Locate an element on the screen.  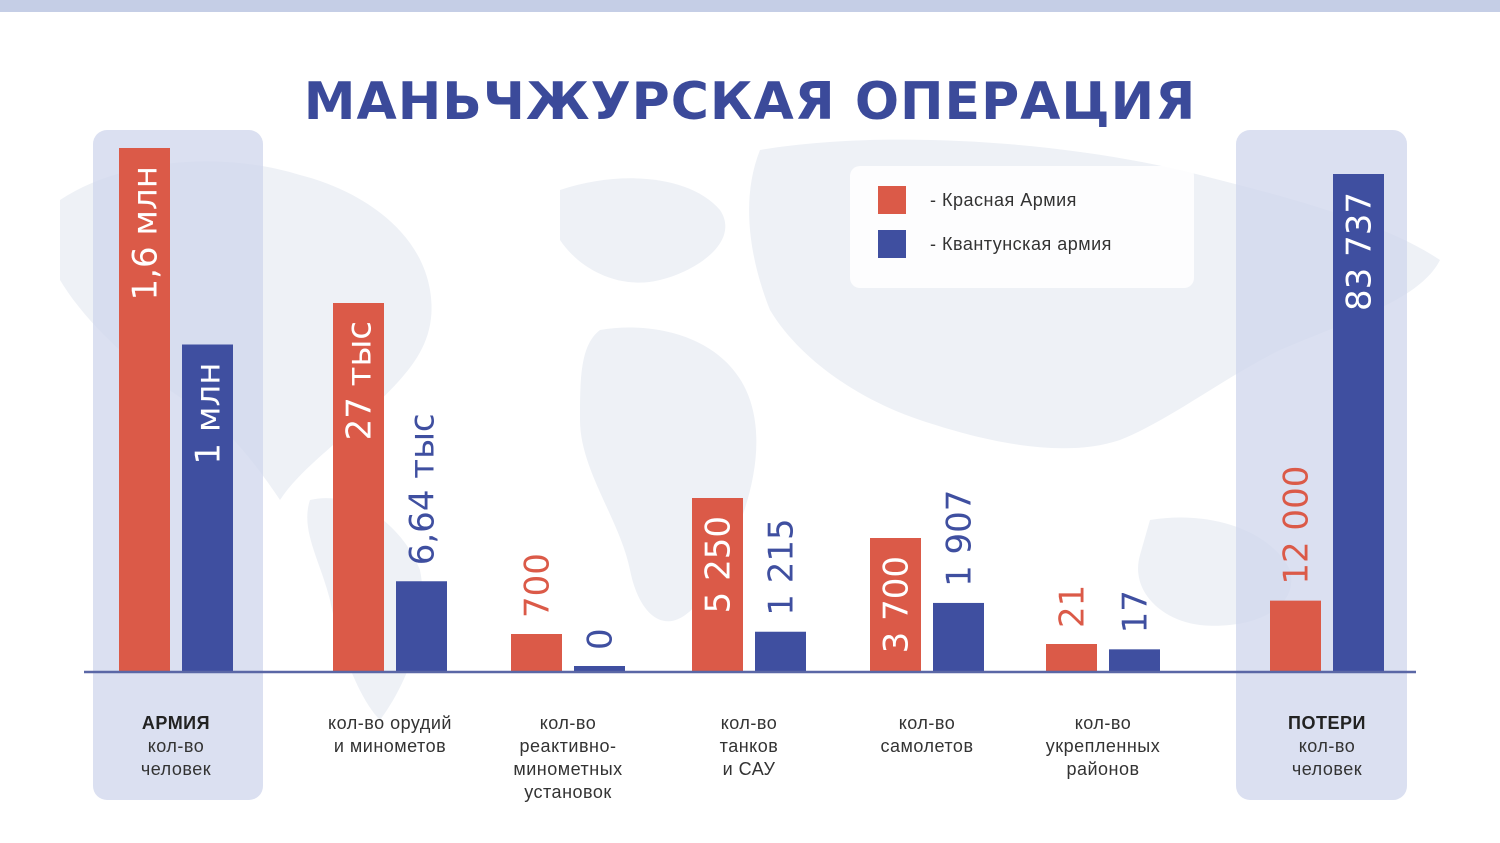
category-label-line: минометных is located at coordinates (568, 769).